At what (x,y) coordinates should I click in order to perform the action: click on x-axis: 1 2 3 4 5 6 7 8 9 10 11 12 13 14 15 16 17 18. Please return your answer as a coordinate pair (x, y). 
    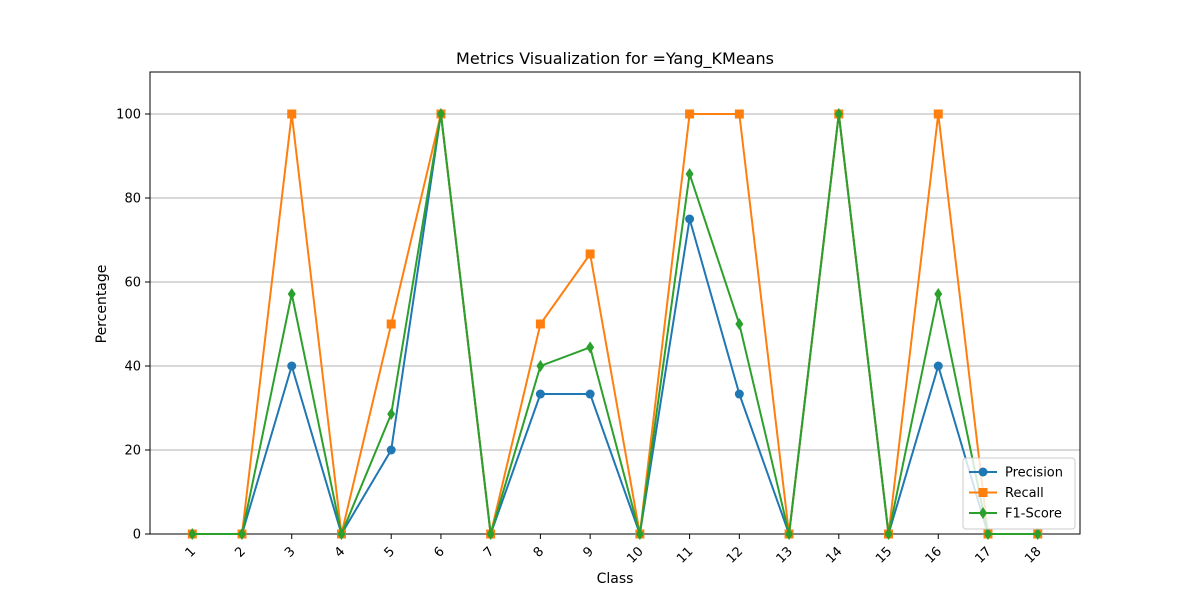
    Looking at the image, I should click on (614, 550).